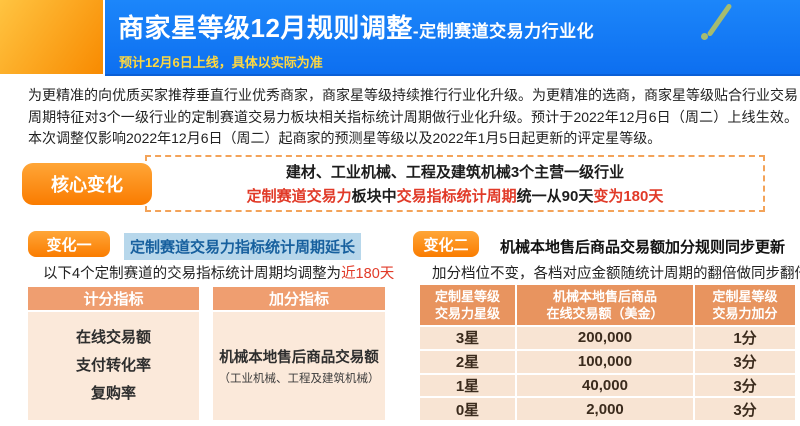 The height and width of the screenshot is (426, 800). I want to click on change1-description-highlight: 近180天, so click(368, 274).